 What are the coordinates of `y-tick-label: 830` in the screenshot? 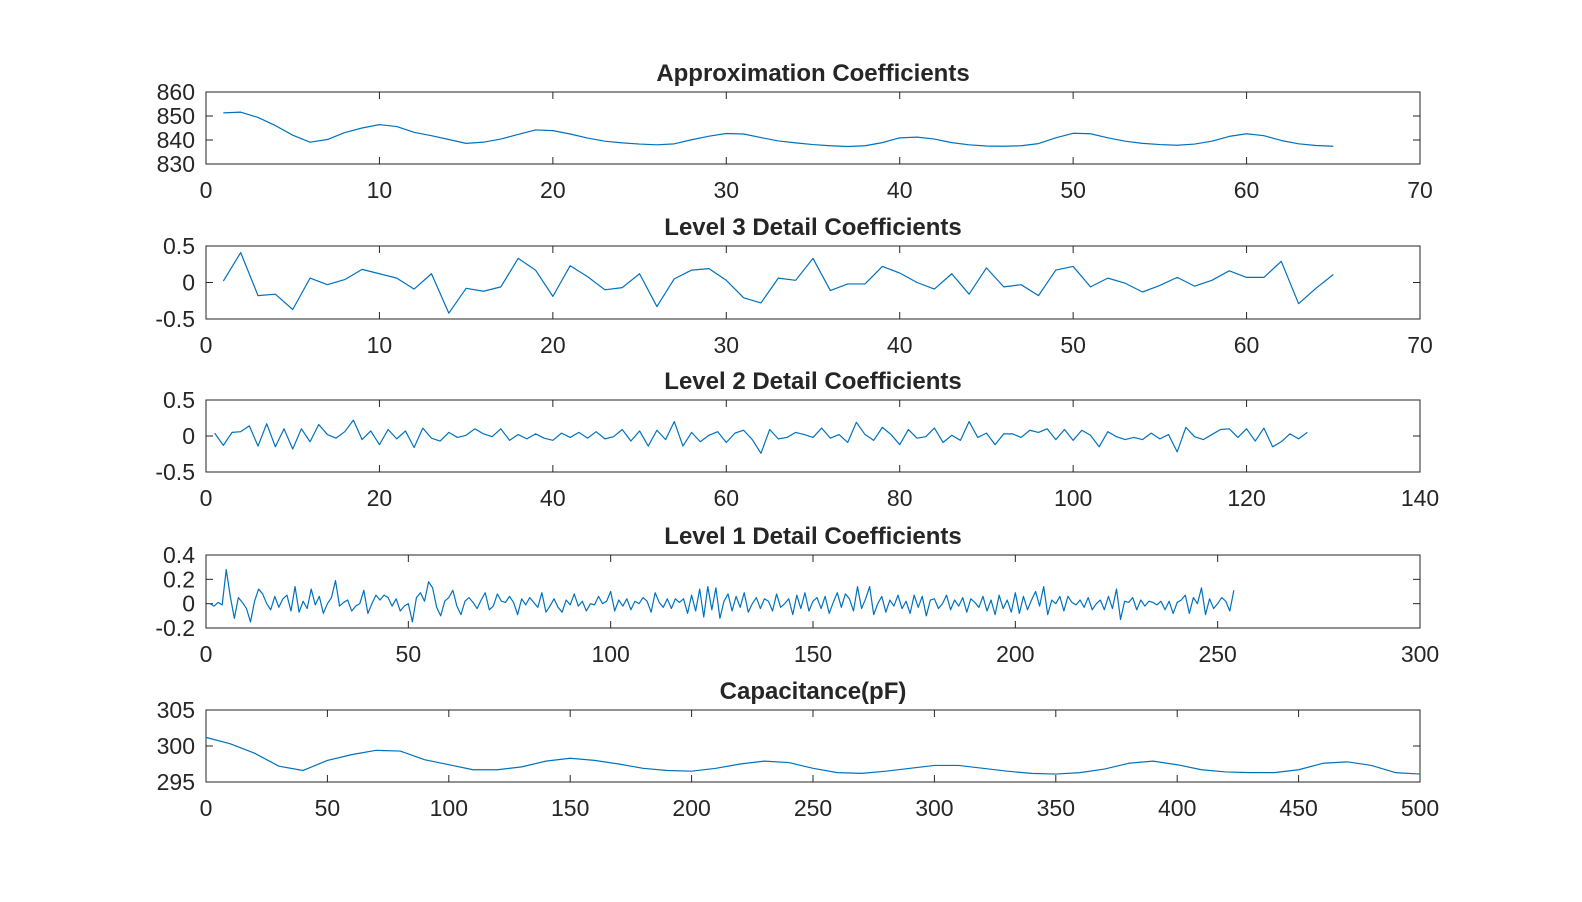 It's located at (176, 164).